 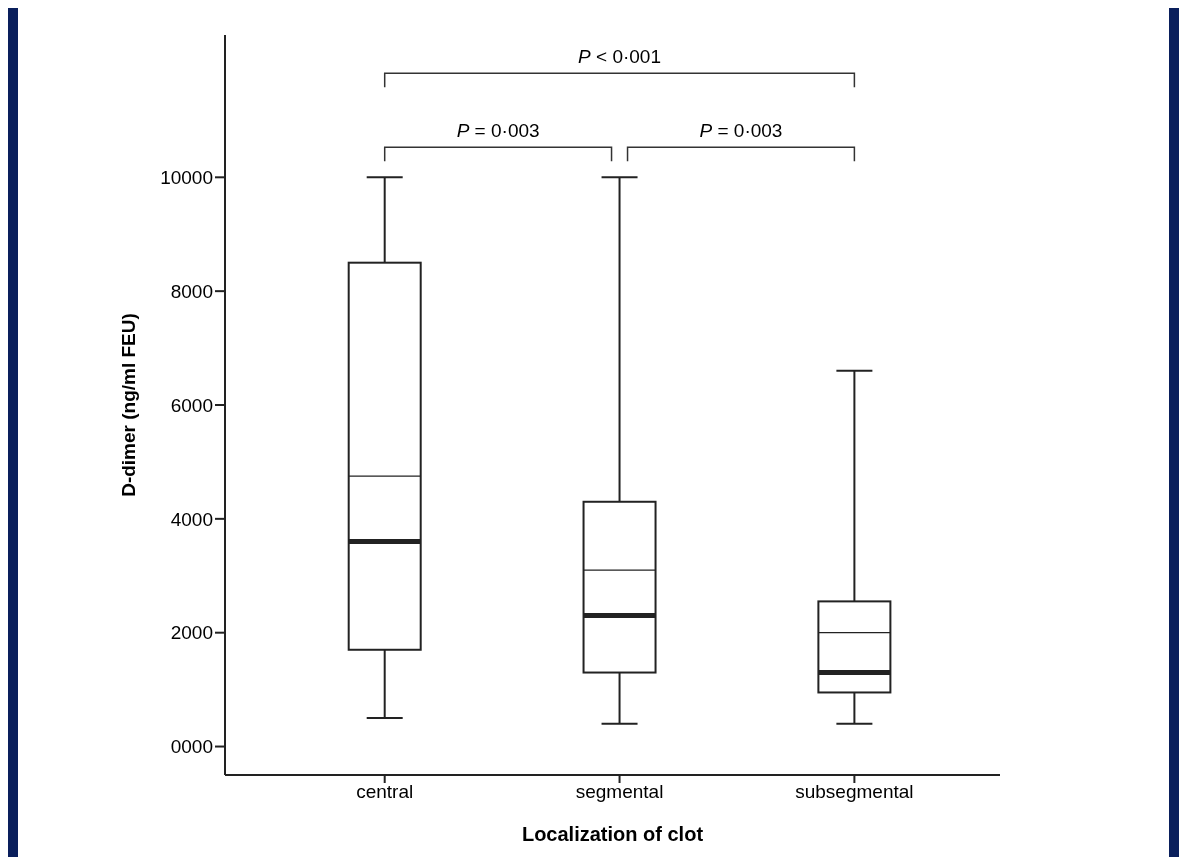 What do you see at coordinates (619, 792) in the screenshot?
I see `x-tick-label: segmental` at bounding box center [619, 792].